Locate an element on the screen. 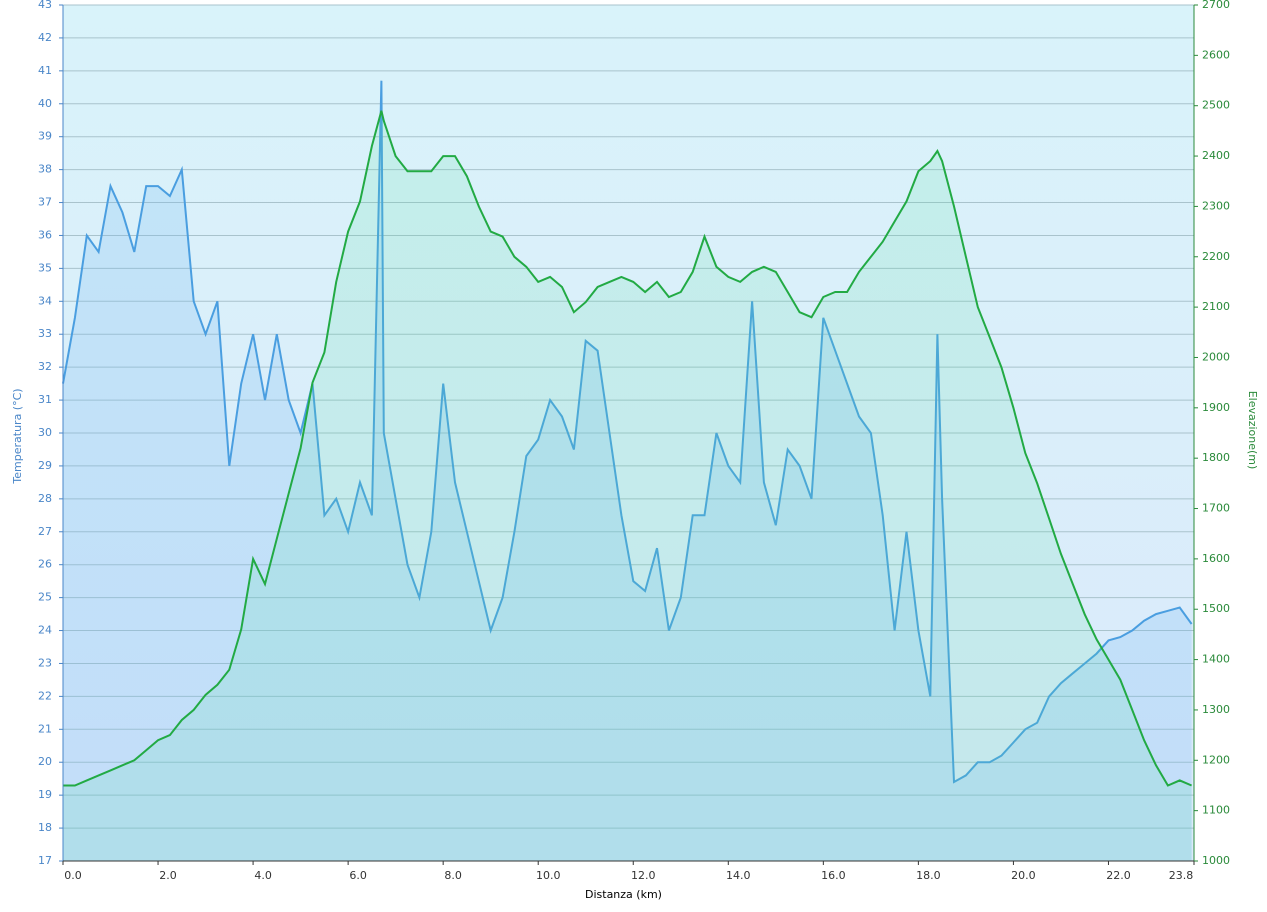  x-tick-label: 2.0 is located at coordinates (168, 875).